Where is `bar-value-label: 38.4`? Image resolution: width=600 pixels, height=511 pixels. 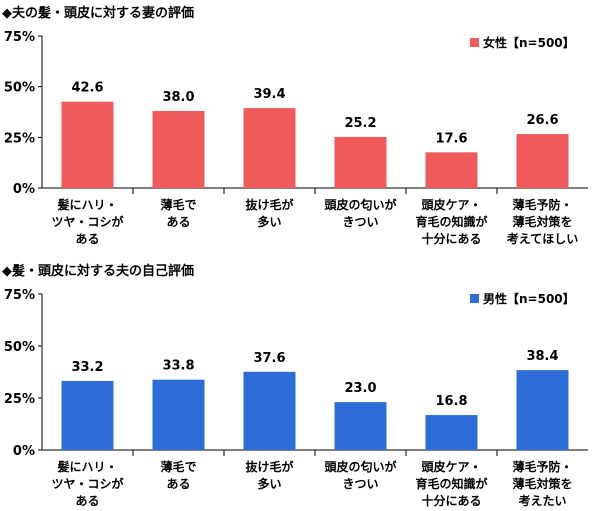 bar-value-label: 38.4 is located at coordinates (542, 356).